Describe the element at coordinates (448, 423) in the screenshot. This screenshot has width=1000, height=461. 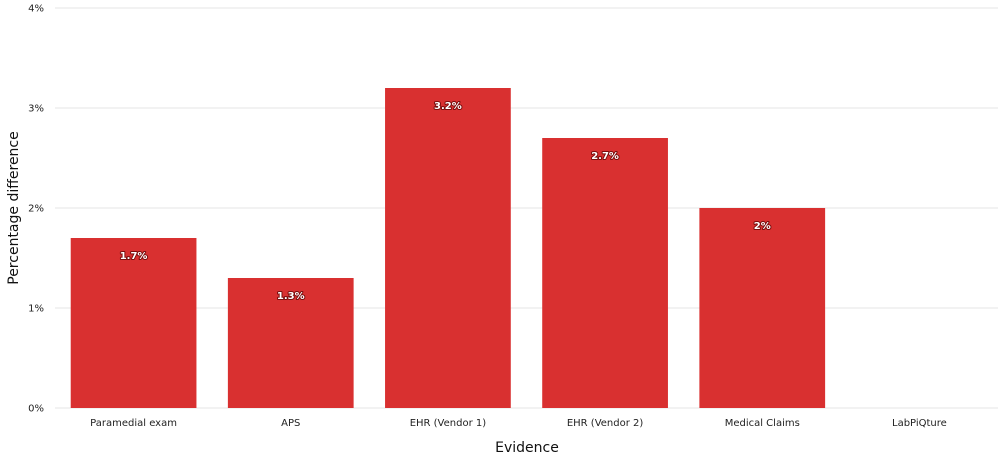
I see `x-tick-label: EHR (Vendor 1)` at that location.